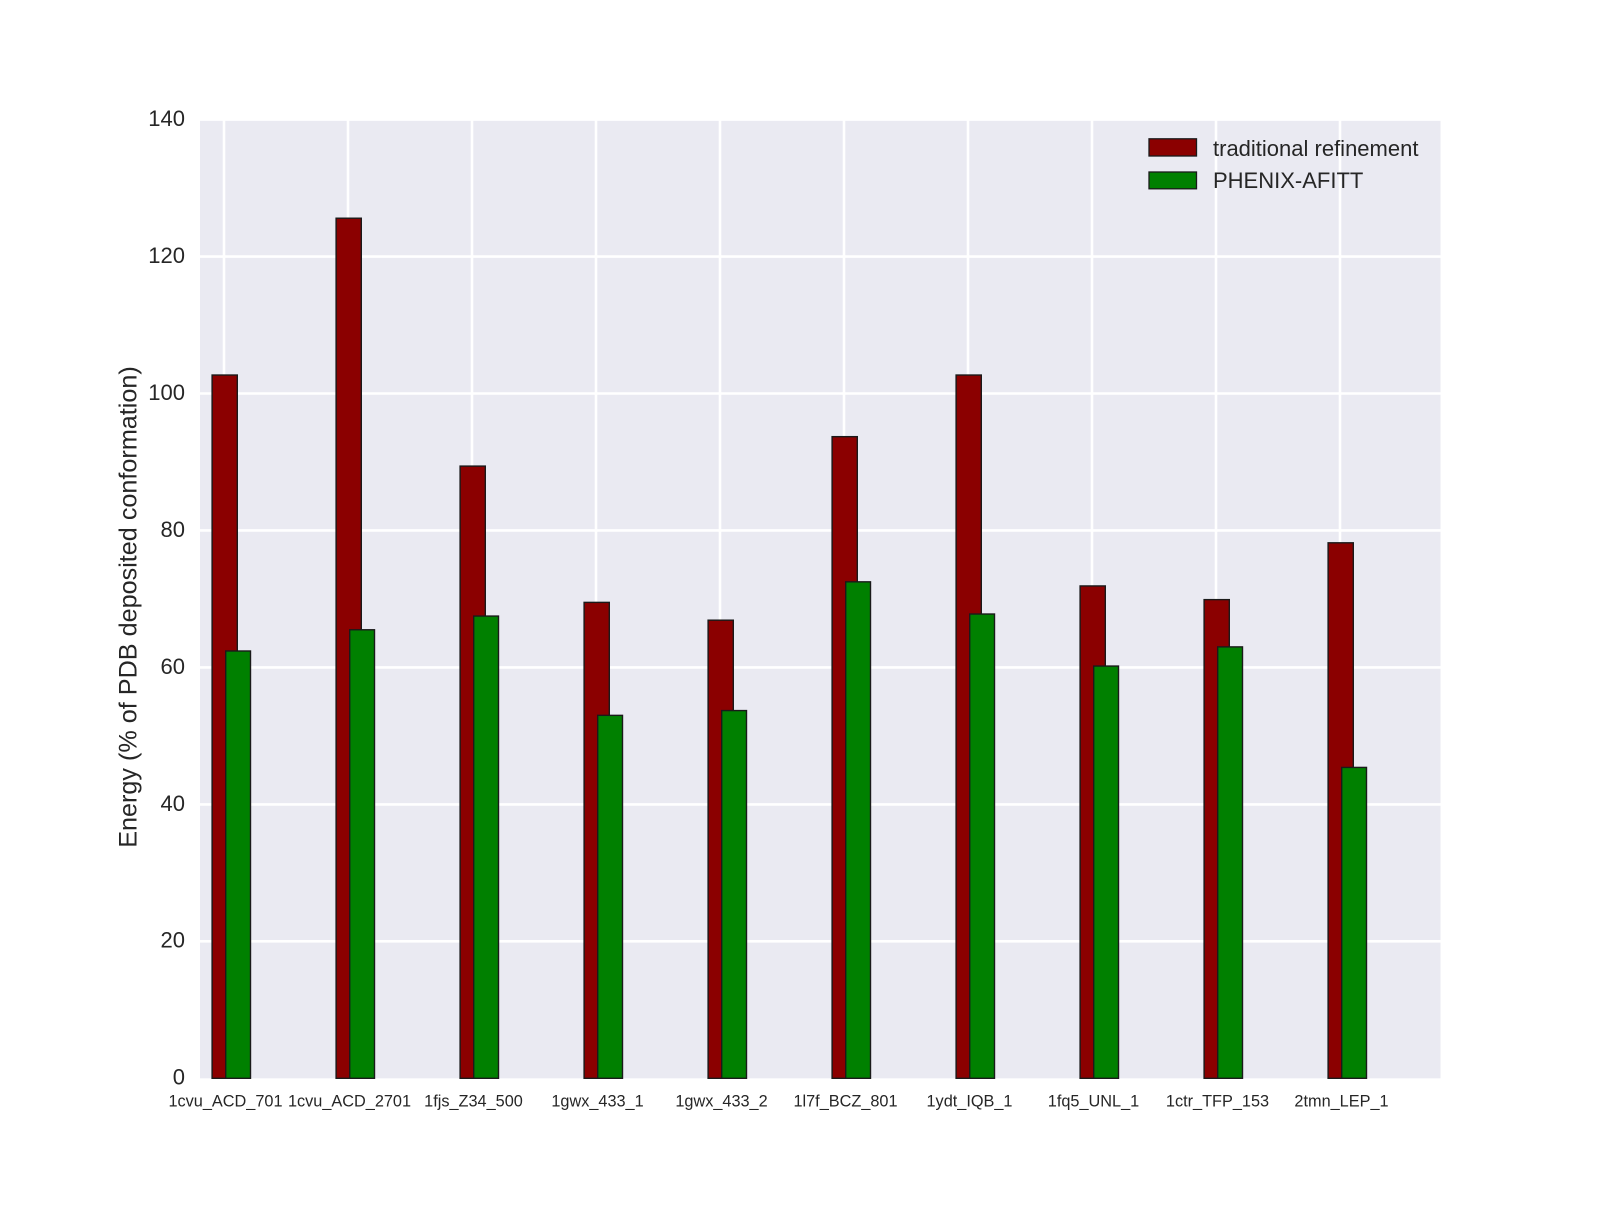  What do you see at coordinates (173, 940) in the screenshot?
I see `svg-text: 20` at bounding box center [173, 940].